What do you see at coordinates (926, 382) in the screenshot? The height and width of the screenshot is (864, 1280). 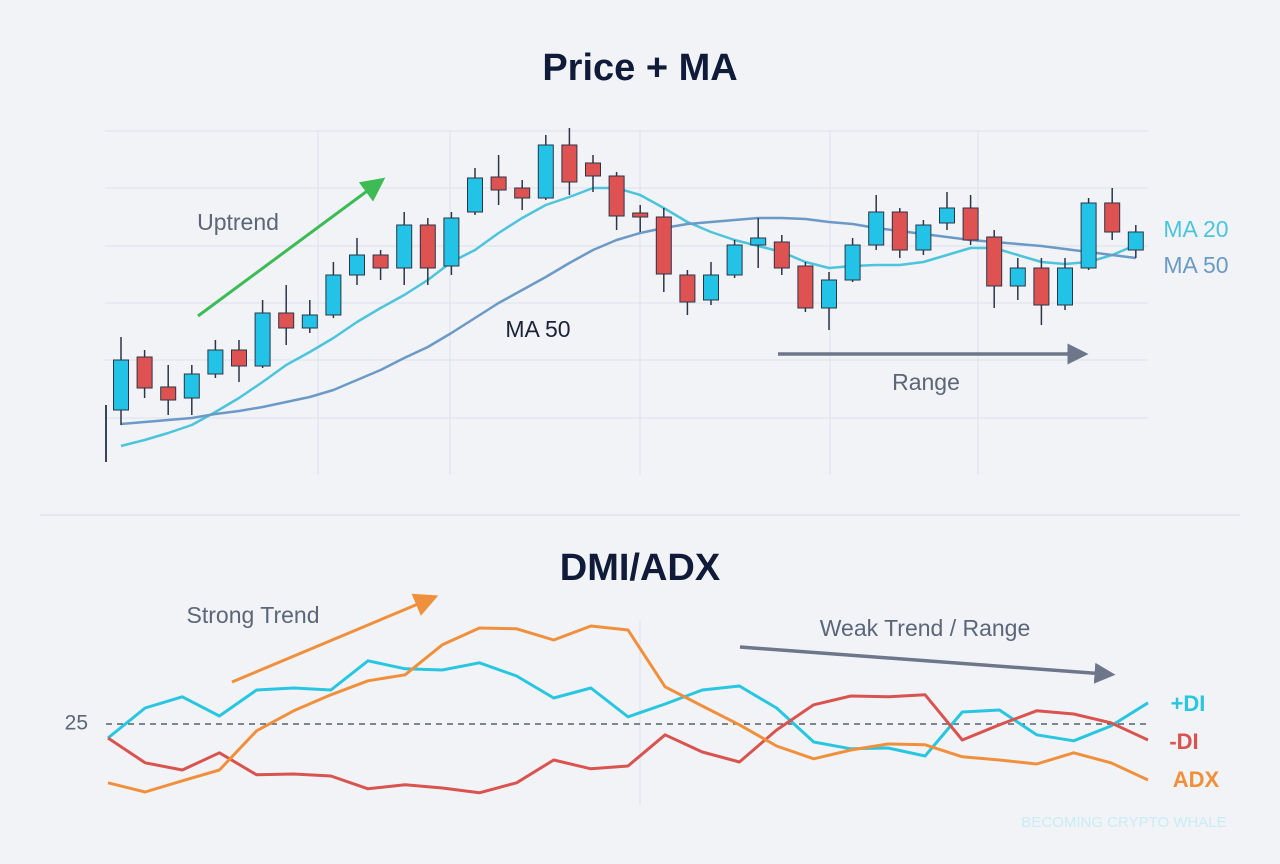 I see `annotation: Range` at bounding box center [926, 382].